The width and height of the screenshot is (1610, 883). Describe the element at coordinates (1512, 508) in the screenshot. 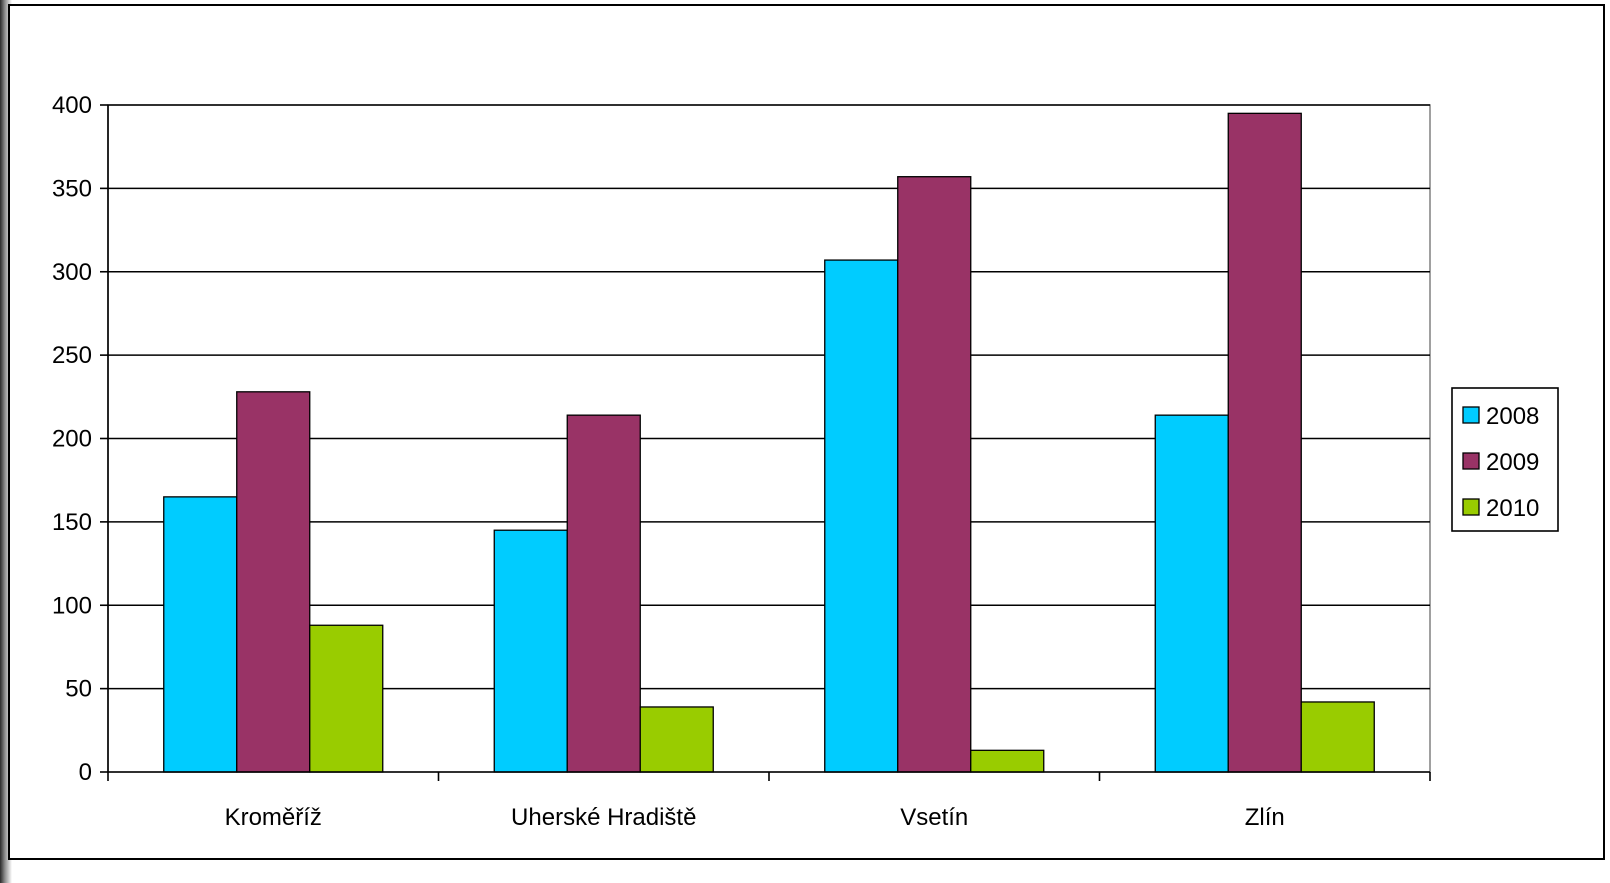

I see `legend-label: 2010` at that location.